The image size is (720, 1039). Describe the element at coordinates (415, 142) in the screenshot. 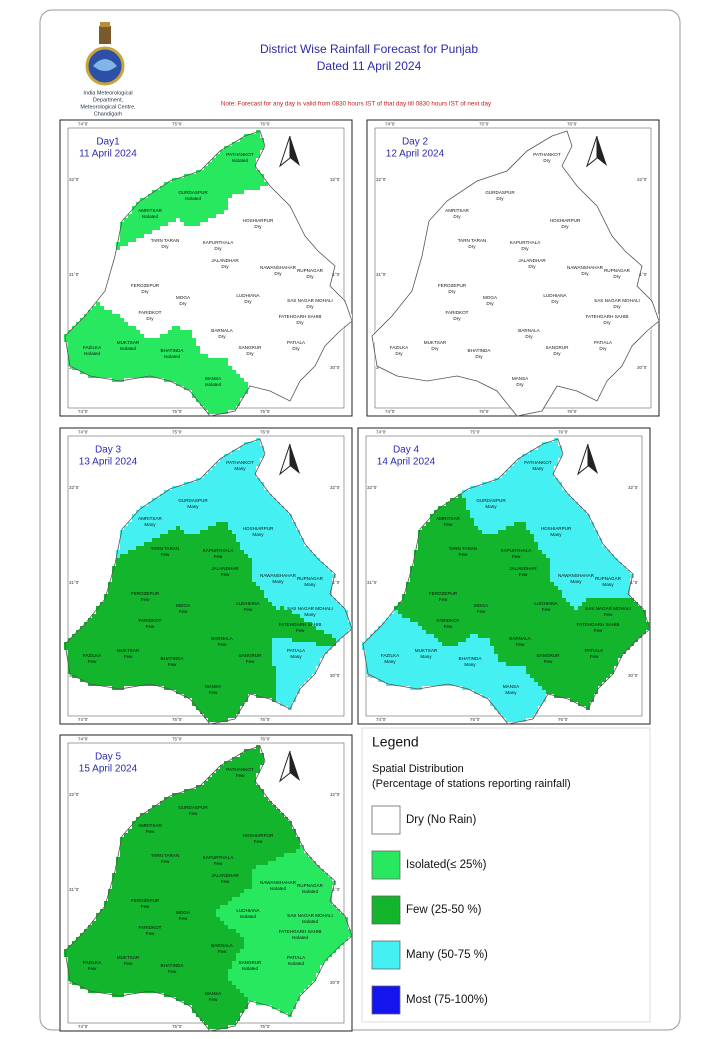

I see `day-label: Day 2` at that location.